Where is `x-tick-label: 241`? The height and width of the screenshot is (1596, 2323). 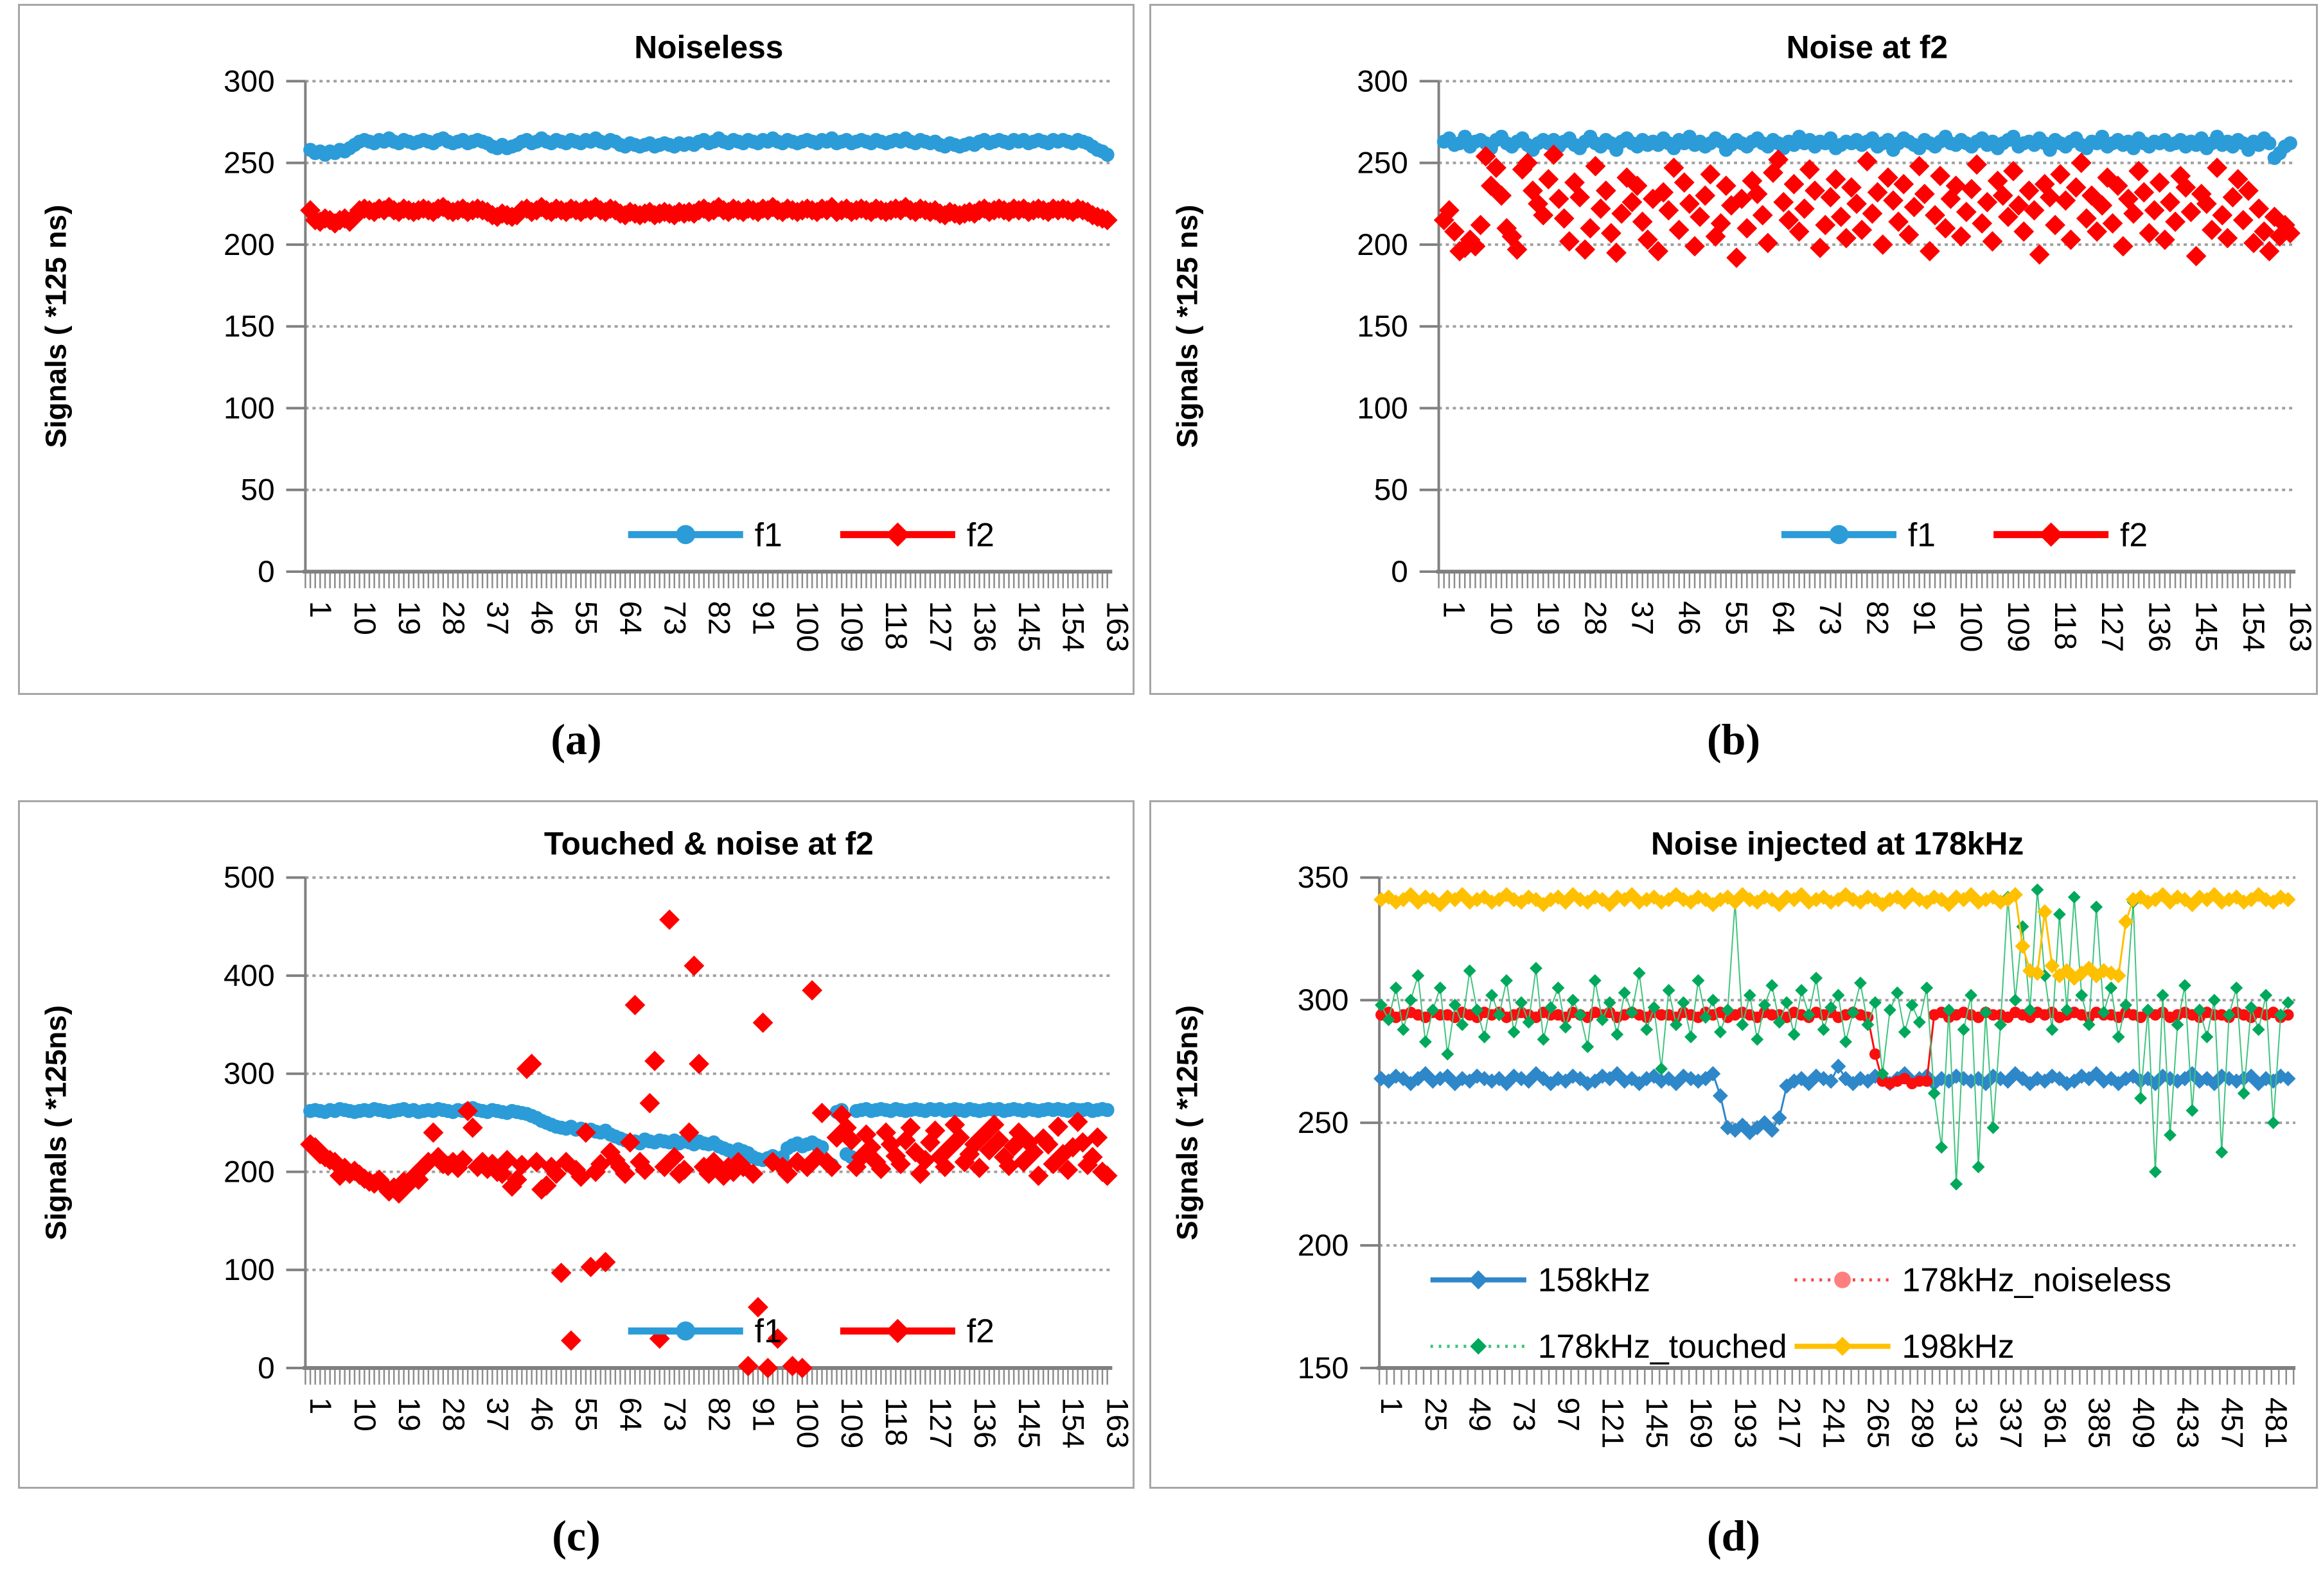
x-tick-label: 241 is located at coordinates (1834, 1423).